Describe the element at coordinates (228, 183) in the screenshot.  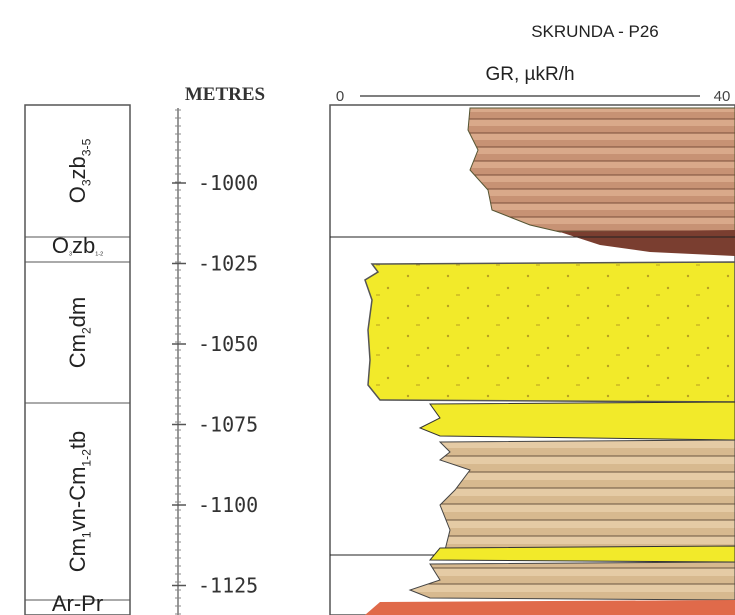
I see `depth-tick-label: -1000` at that location.